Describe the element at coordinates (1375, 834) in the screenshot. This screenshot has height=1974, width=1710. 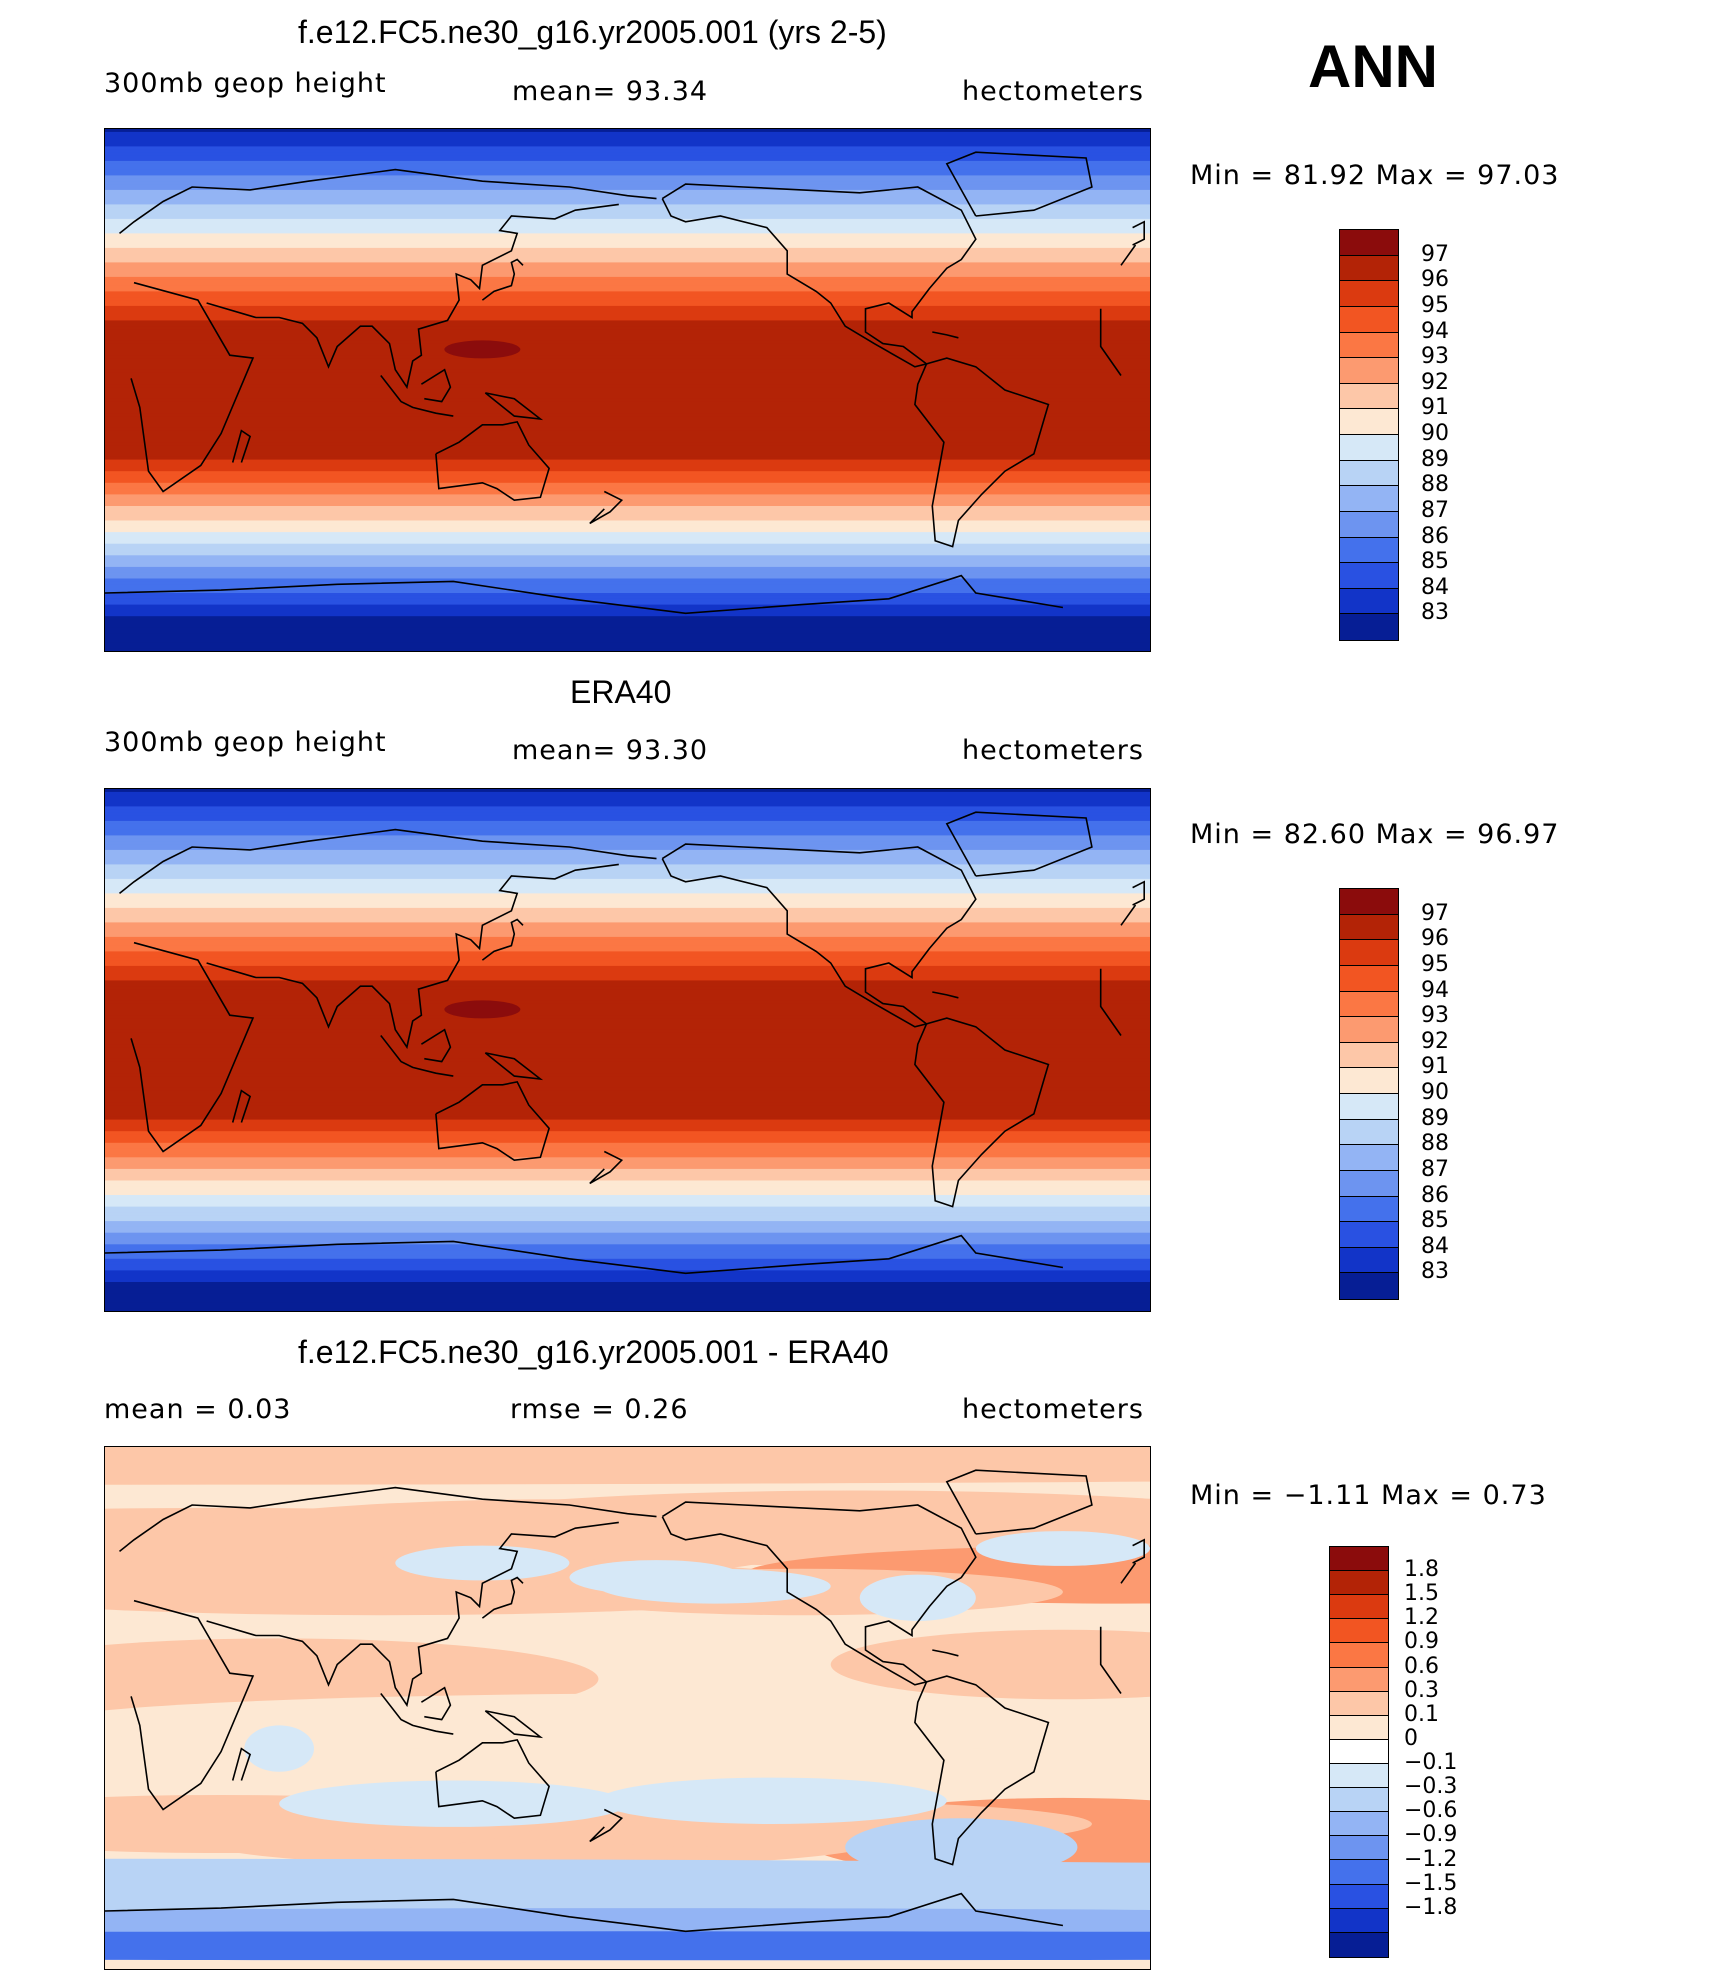
I see `panel2-minmax: Min = 82.60 Max = 96.97` at that location.